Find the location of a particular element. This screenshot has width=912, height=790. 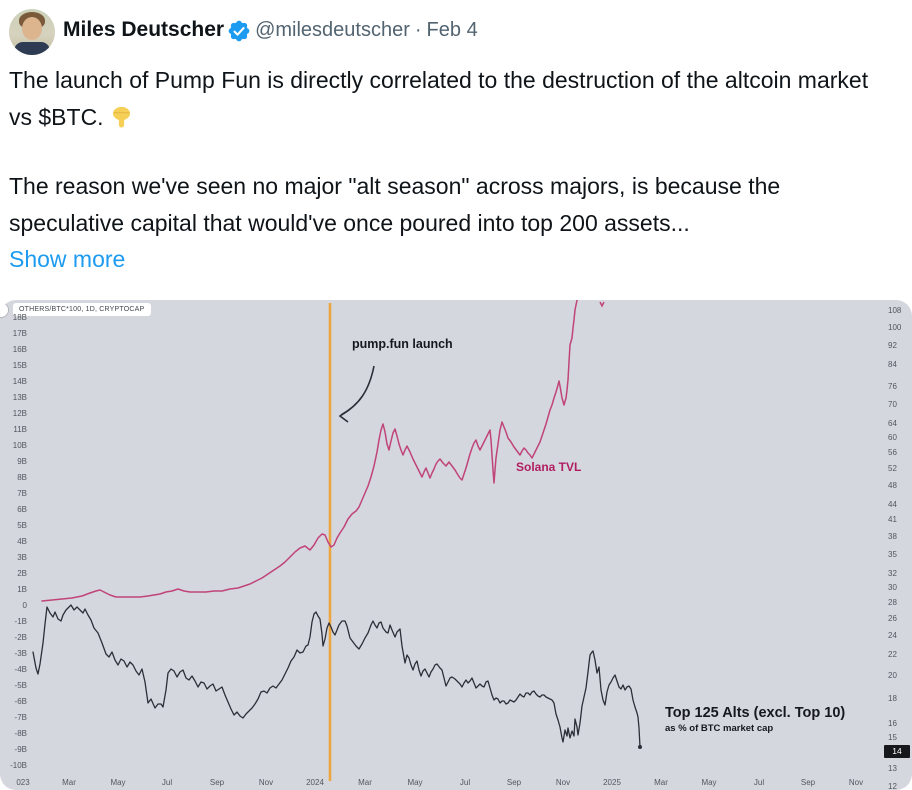

axis-tick-label: 12 is located at coordinates (892, 786).